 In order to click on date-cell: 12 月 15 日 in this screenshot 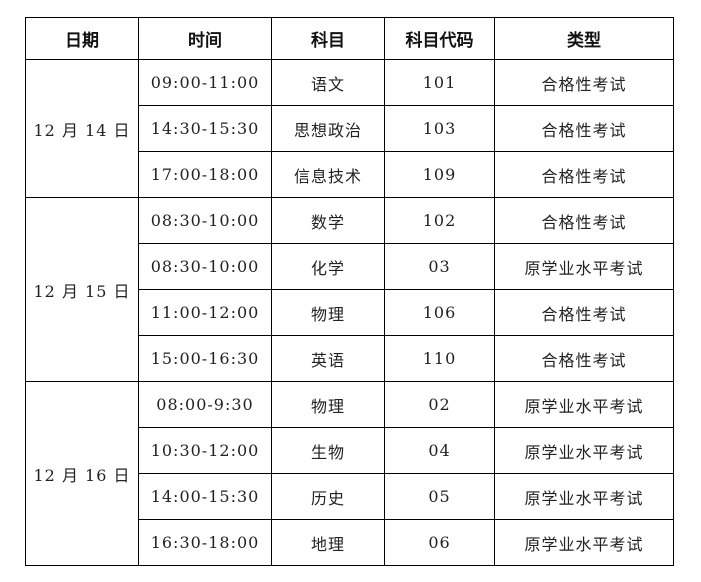, I will do `click(82, 289)`.